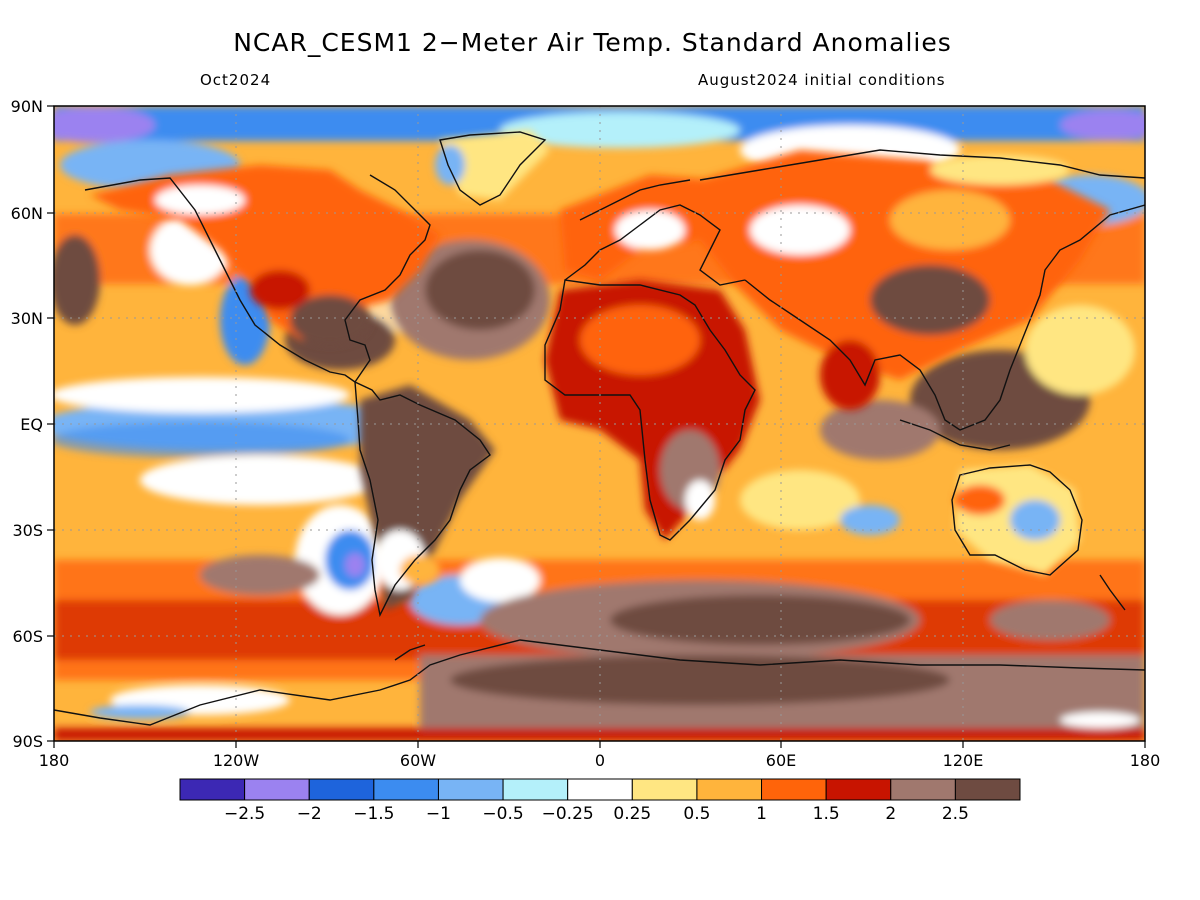  What do you see at coordinates (944, 317) in the screenshot?
I see `coast-asia-south-east` at bounding box center [944, 317].